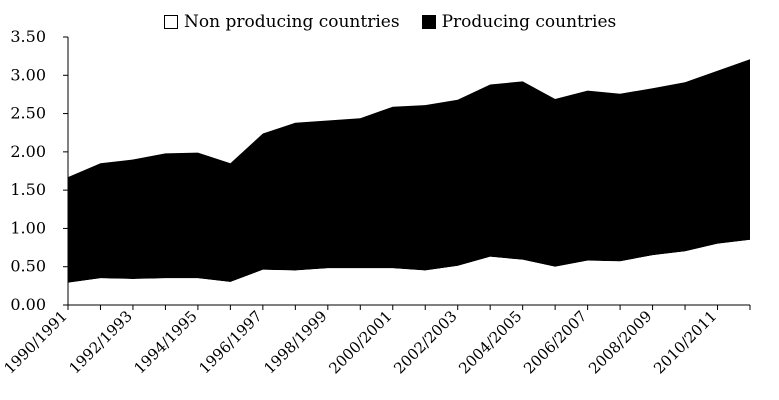 This screenshot has height=400, width=779. What do you see at coordinates (100, 342) in the screenshot?
I see `x-tick-label: 1992/1993` at bounding box center [100, 342].